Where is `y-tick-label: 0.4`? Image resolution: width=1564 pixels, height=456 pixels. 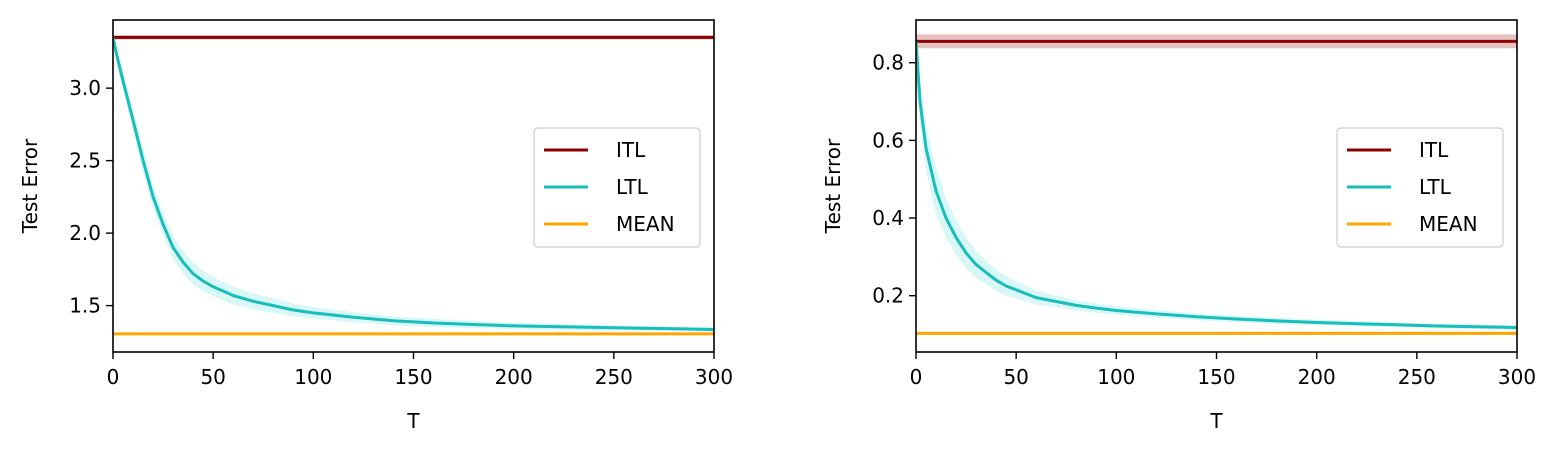
y-tick-label: 0.4 is located at coordinates (888, 218).